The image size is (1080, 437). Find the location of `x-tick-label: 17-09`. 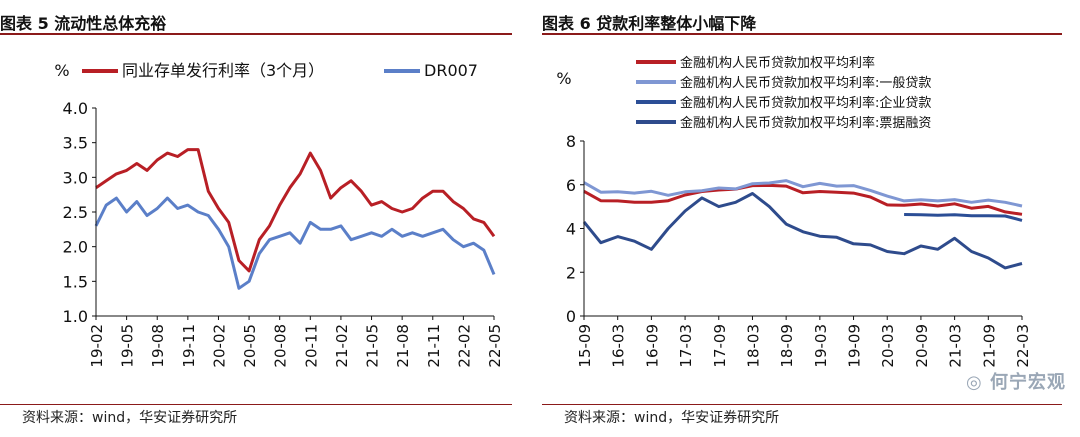

x-tick-label: 17-09 is located at coordinates (720, 346).